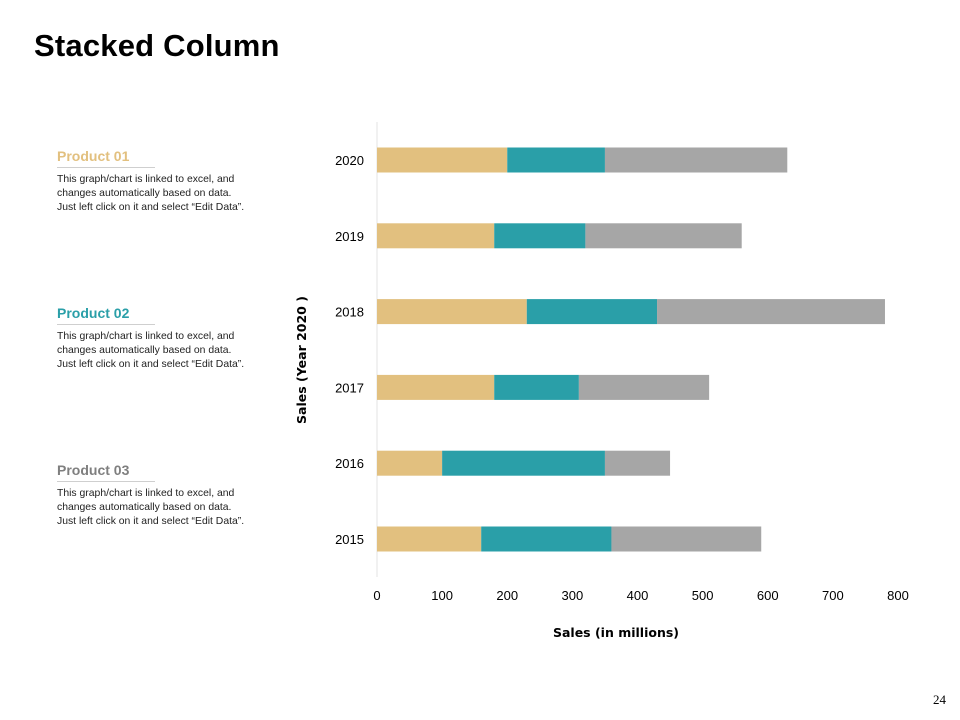 The height and width of the screenshot is (720, 960). I want to click on legend-heading-product-01: Product 01, so click(106, 158).